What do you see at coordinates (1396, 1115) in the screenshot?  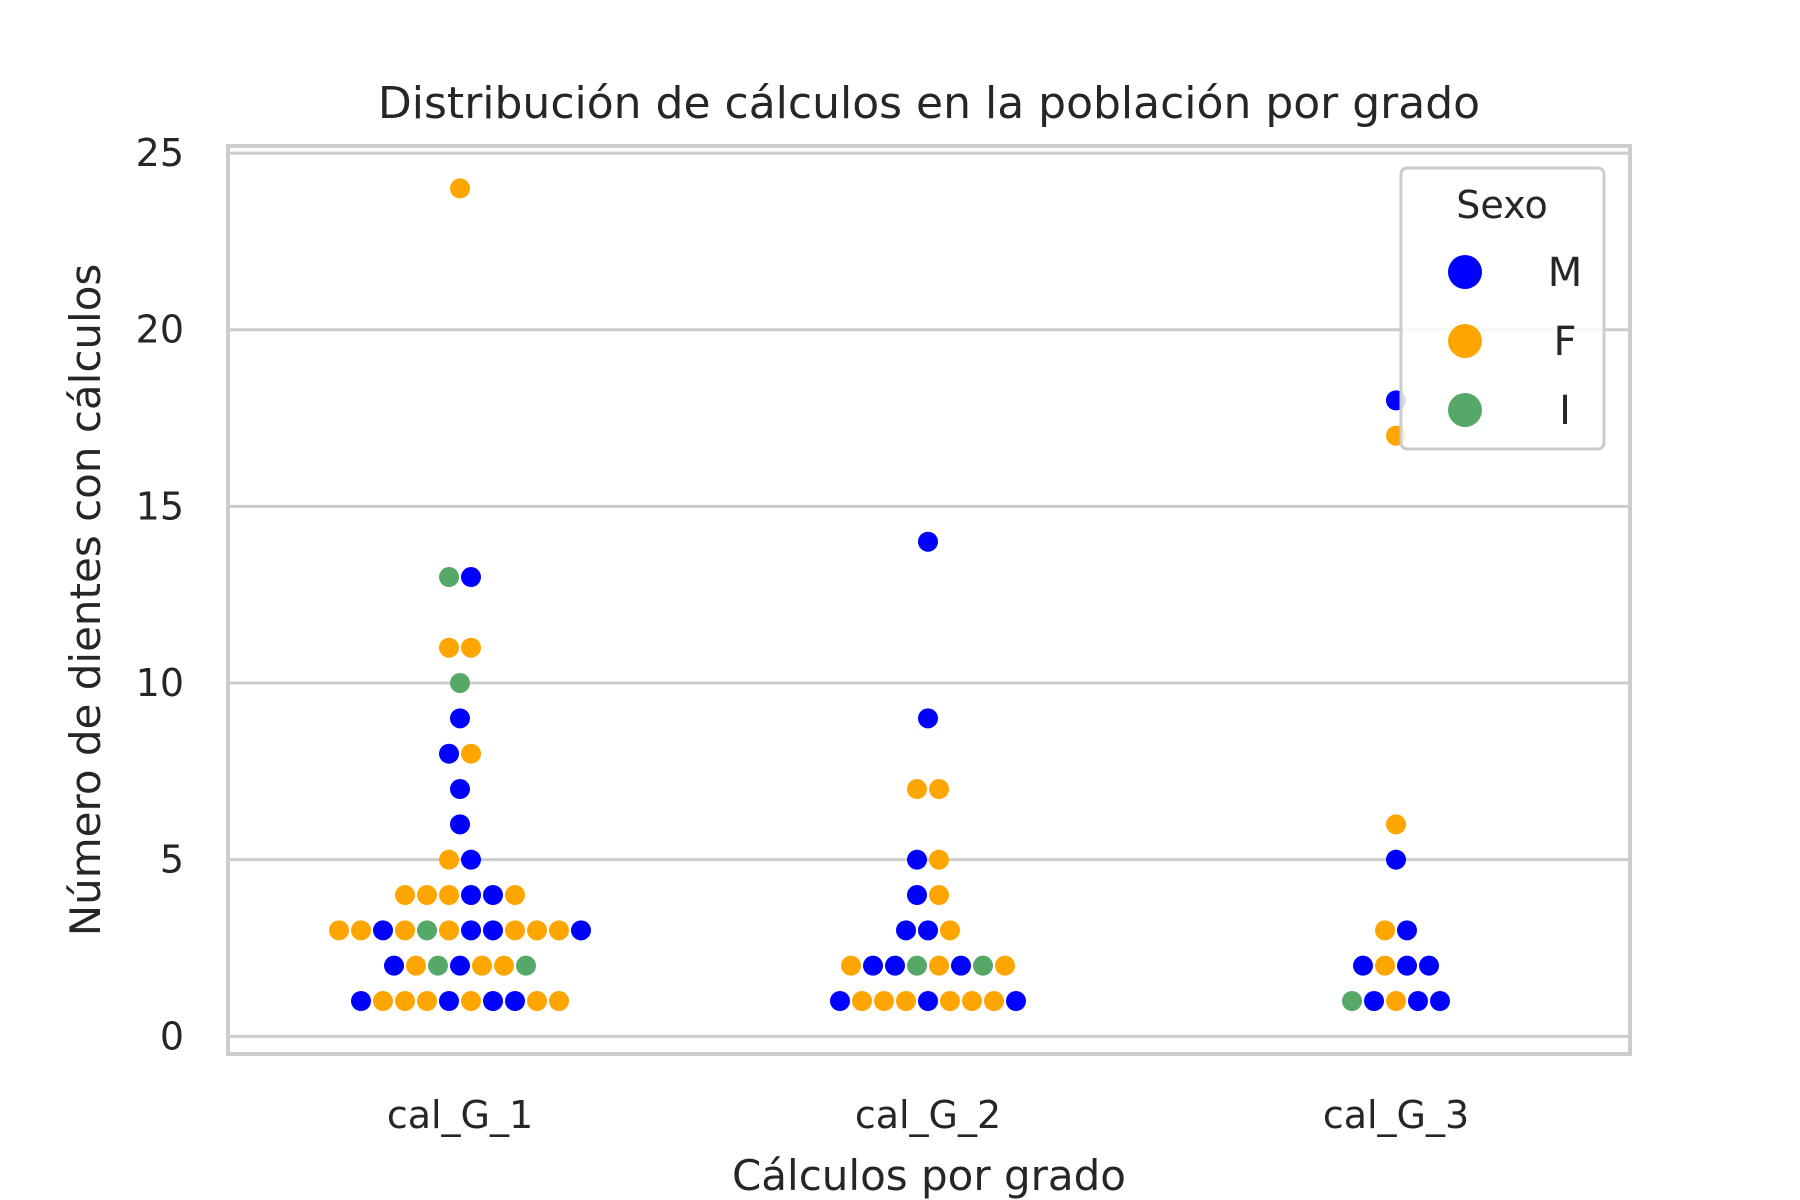 I see `x-tick-label: cal_G_3` at bounding box center [1396, 1115].